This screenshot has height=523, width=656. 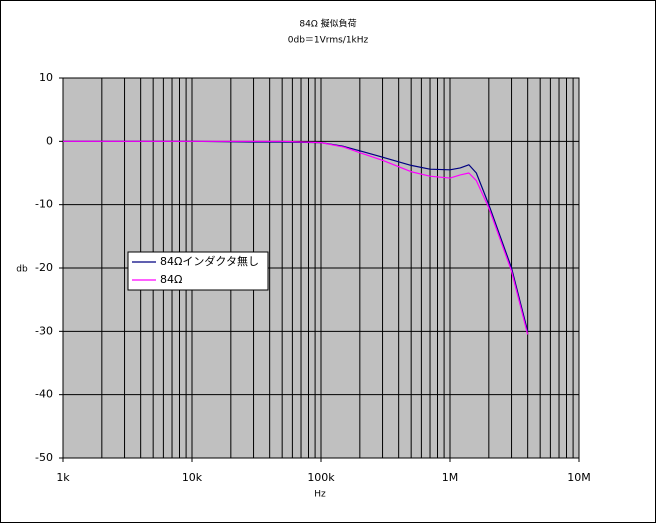 What do you see at coordinates (171, 279) in the screenshot?
I see `legend-label: 84Ω` at bounding box center [171, 279].